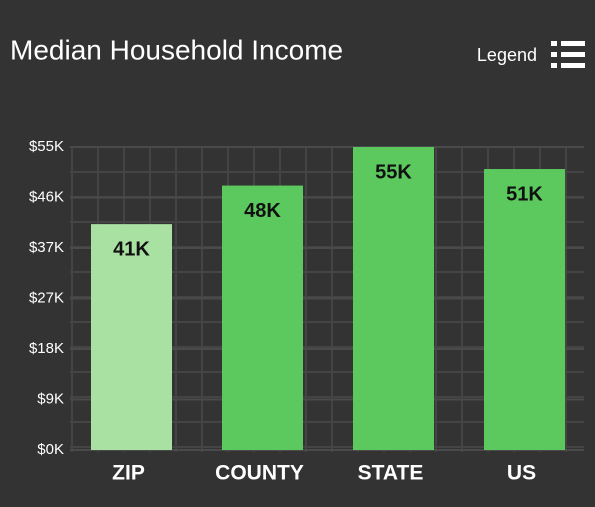  Describe the element at coordinates (568, 54) in the screenshot. I see `legend-icon` at that location.